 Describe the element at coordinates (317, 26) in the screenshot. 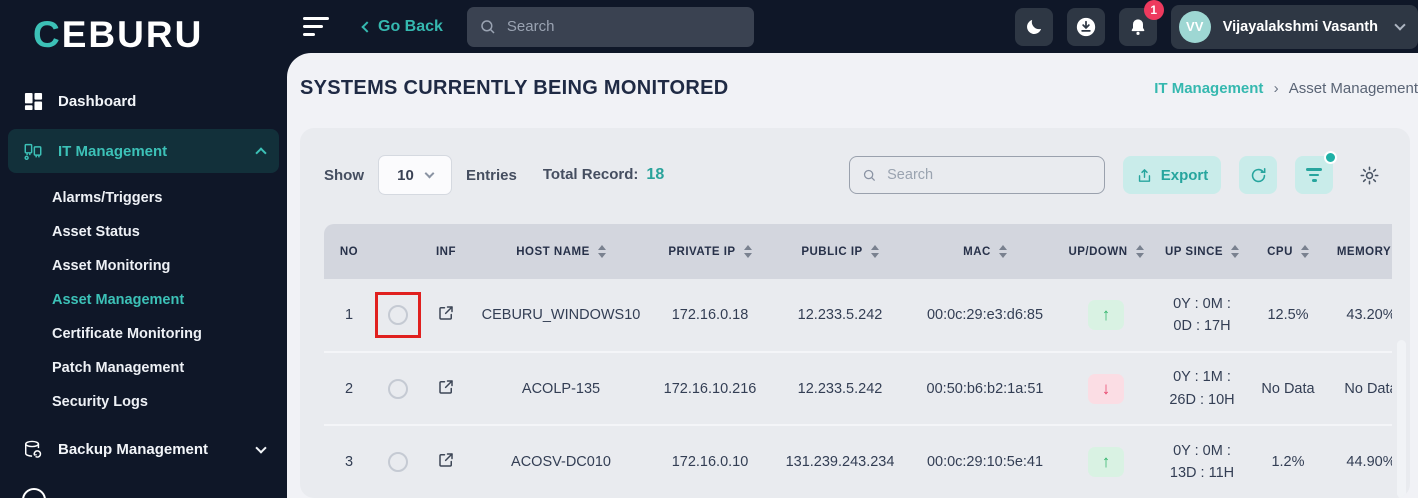

I see `hamburger-menu-icon` at that location.